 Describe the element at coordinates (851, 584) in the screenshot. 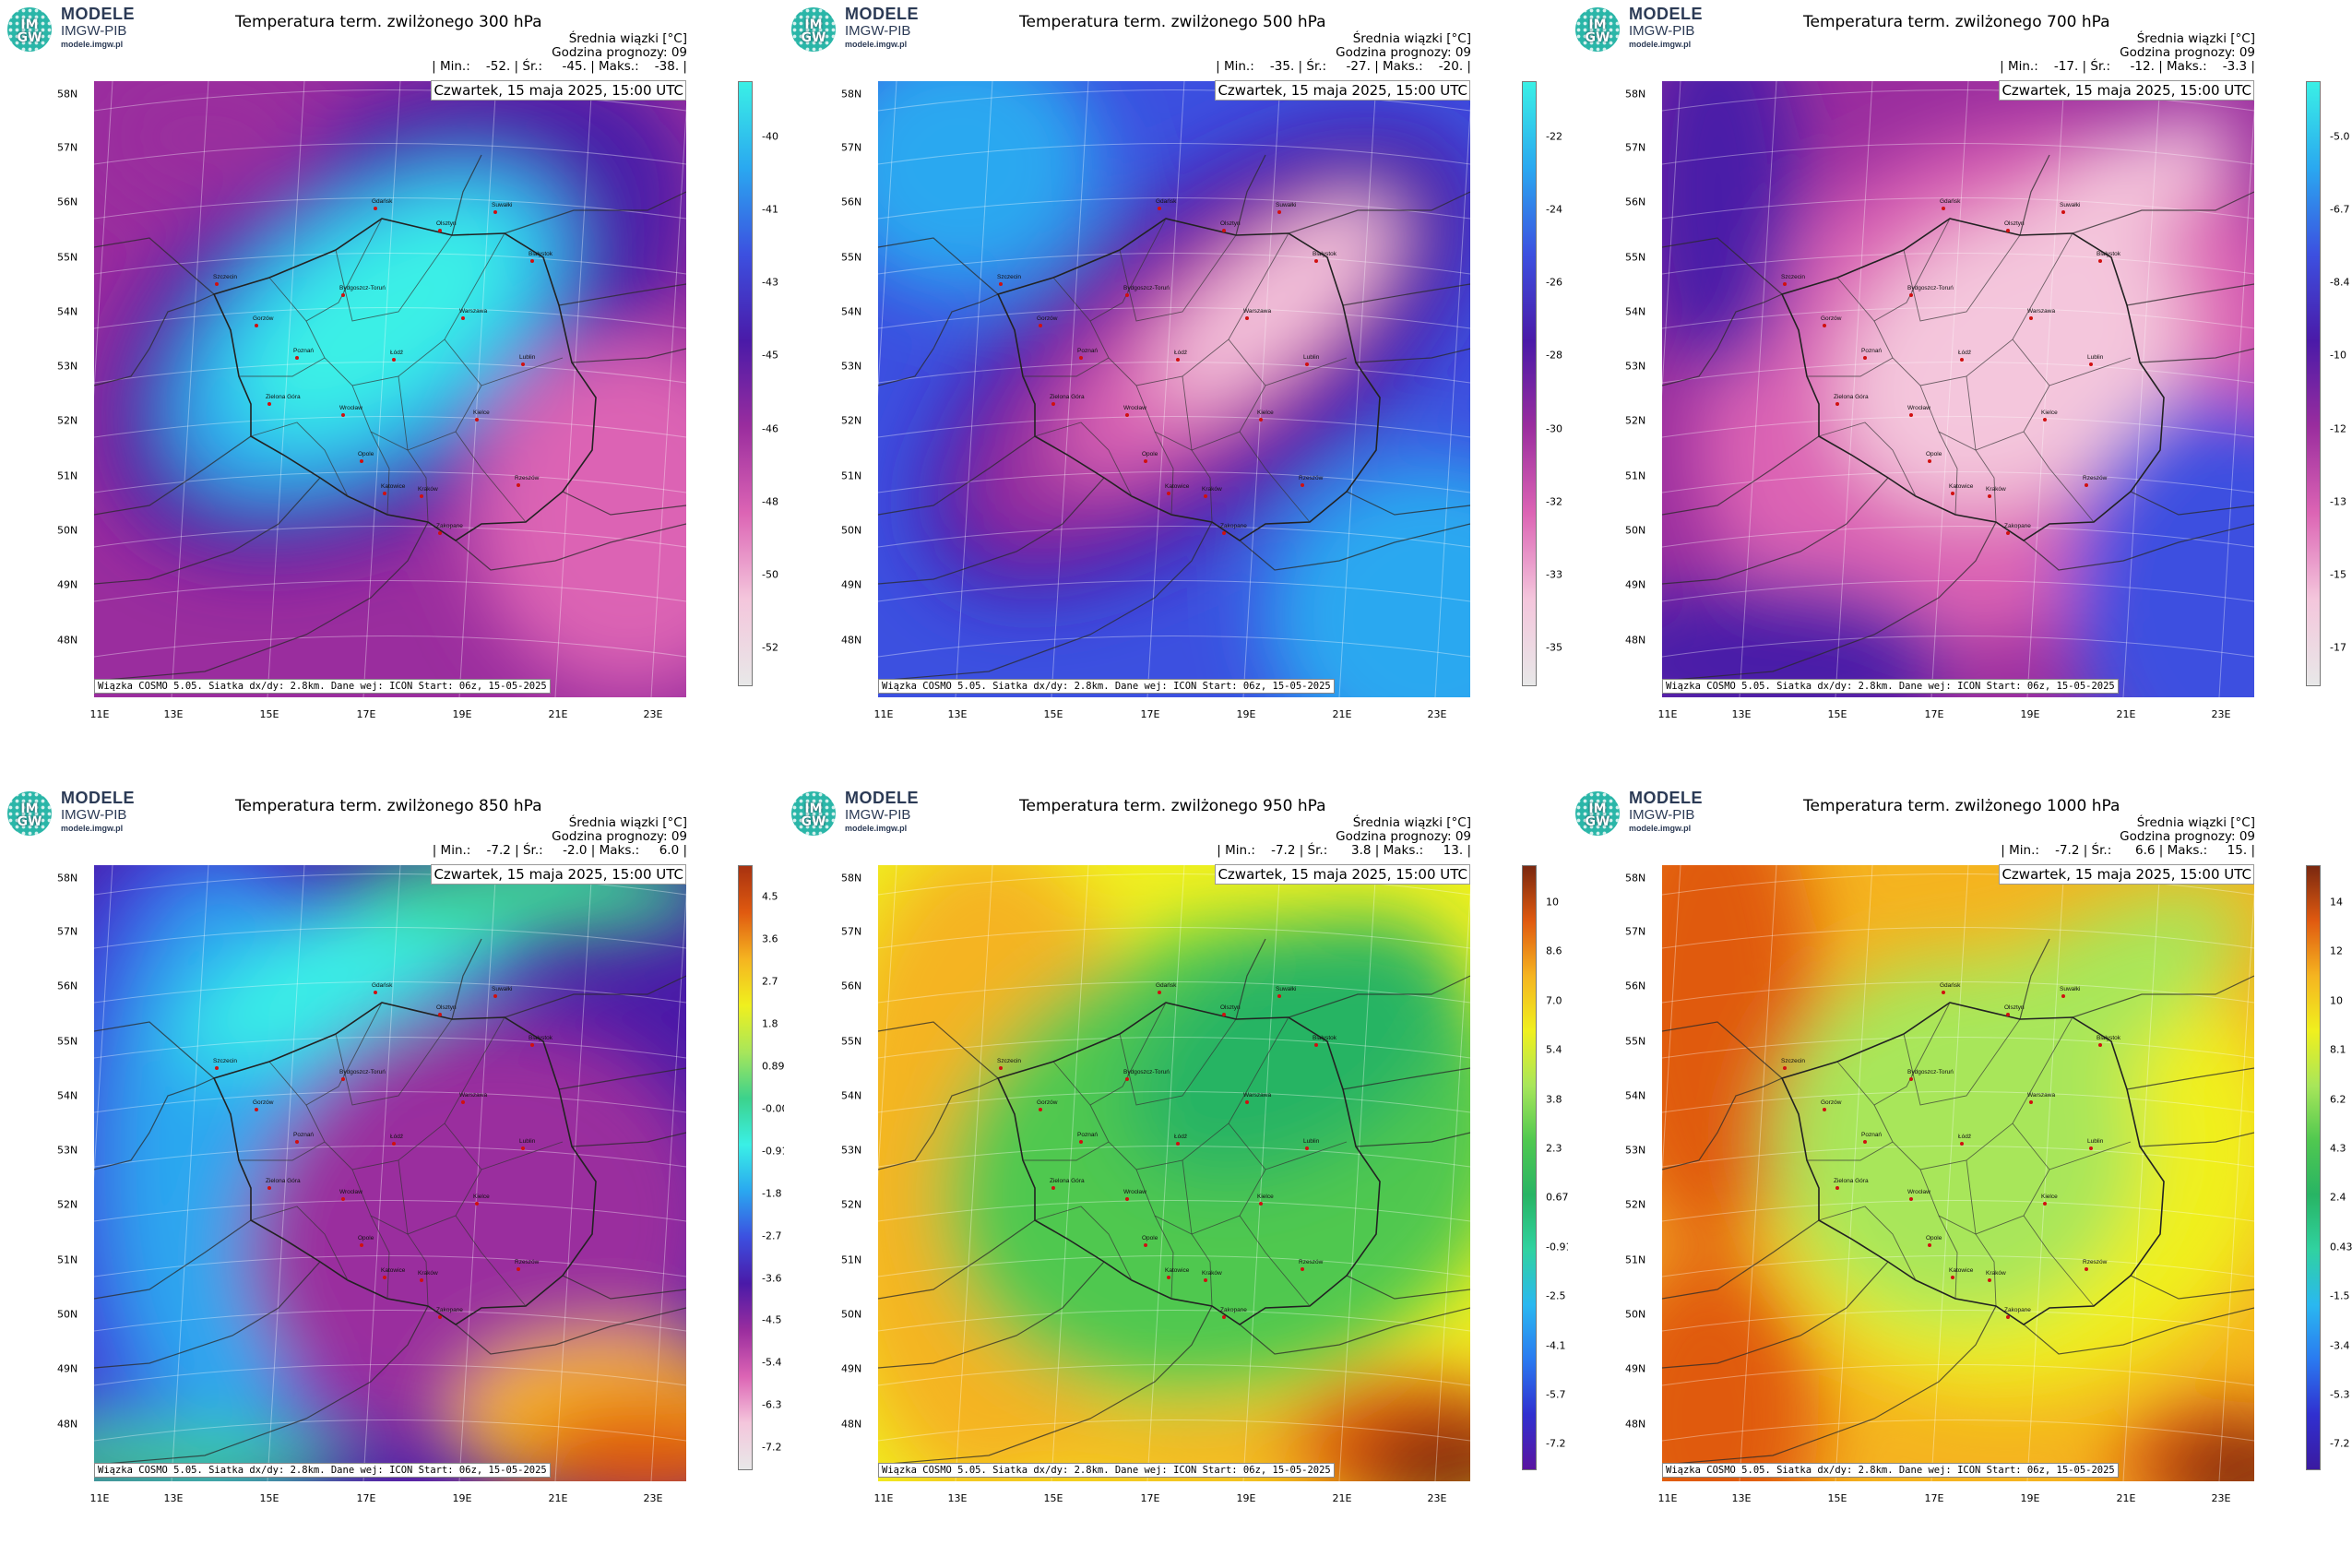

I see `lat-label: 49N` at that location.